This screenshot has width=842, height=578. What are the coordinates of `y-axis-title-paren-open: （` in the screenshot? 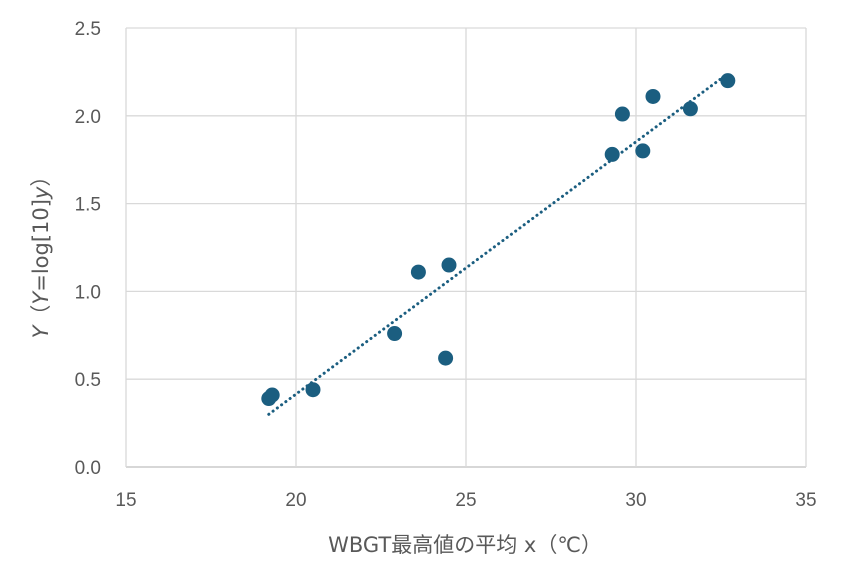 It's located at (41, 315).